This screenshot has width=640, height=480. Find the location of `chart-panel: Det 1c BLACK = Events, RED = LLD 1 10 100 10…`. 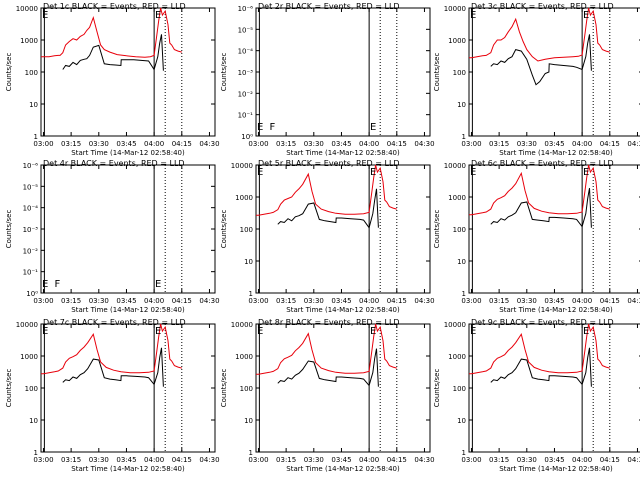

chart-panel: Det 1c BLACK = Events, RED = LLD 1 10 100 10… is located at coordinates (112, 79).